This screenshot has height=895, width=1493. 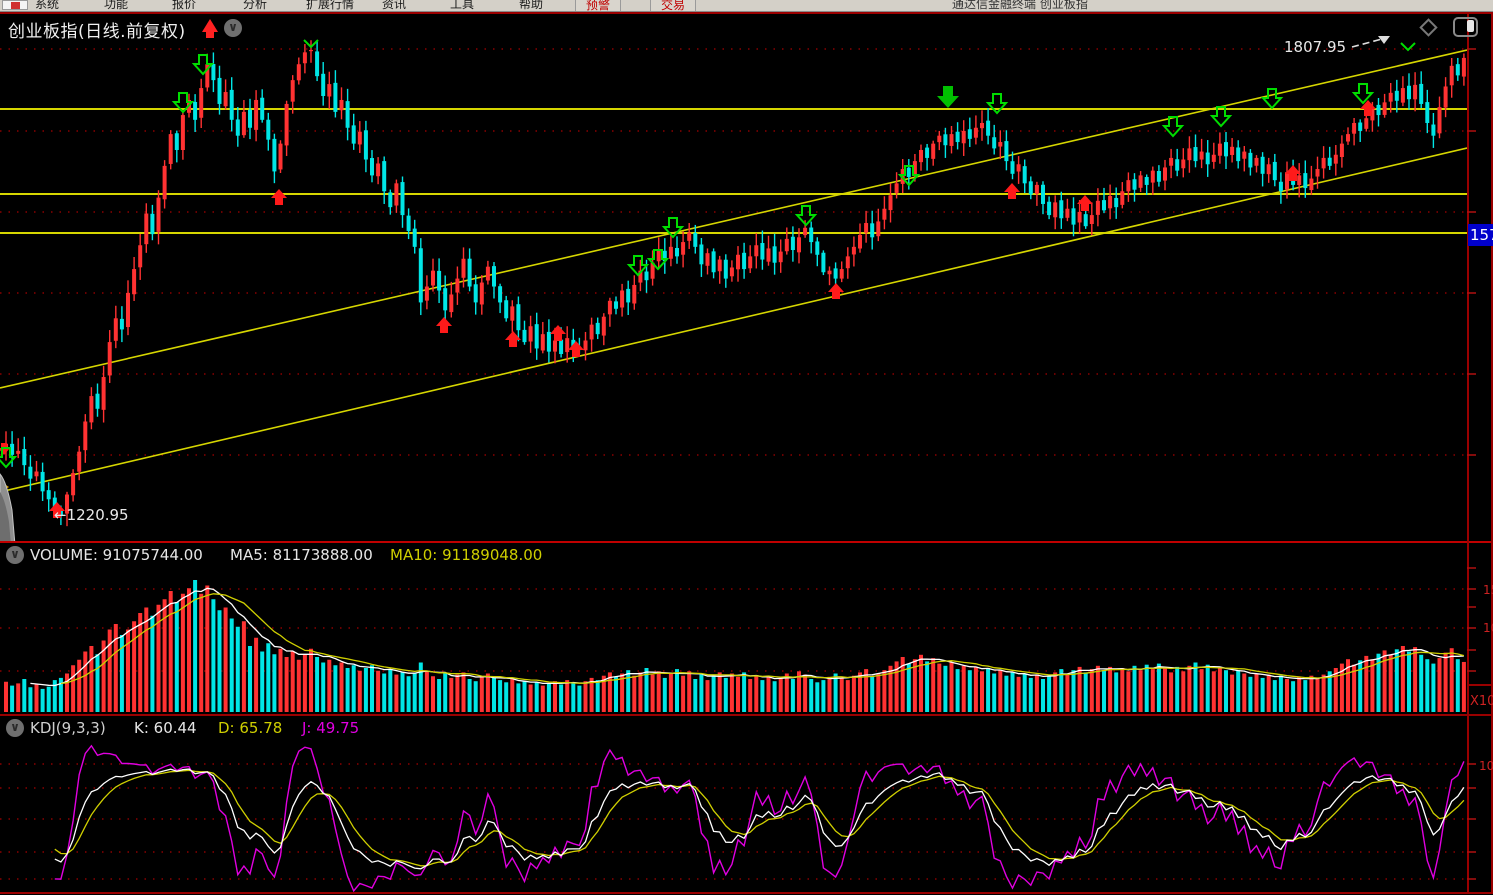 I want to click on volume-value-label: VOLUME: 91075744.00, so click(x=116, y=555).